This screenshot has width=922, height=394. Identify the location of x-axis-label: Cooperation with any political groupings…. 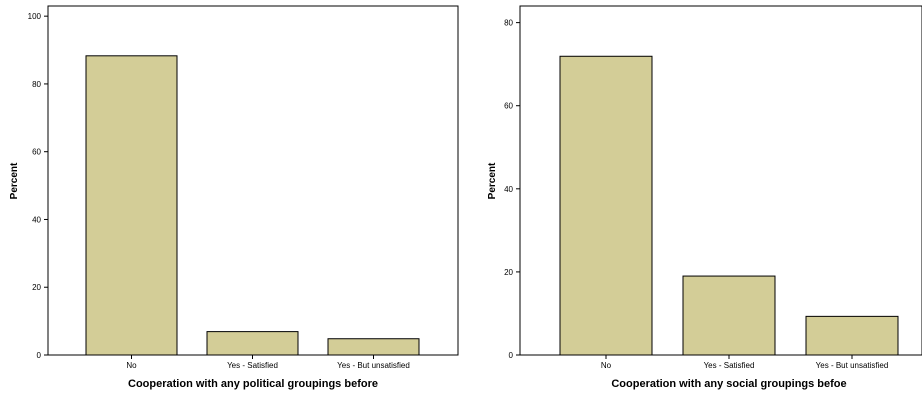
(253, 384).